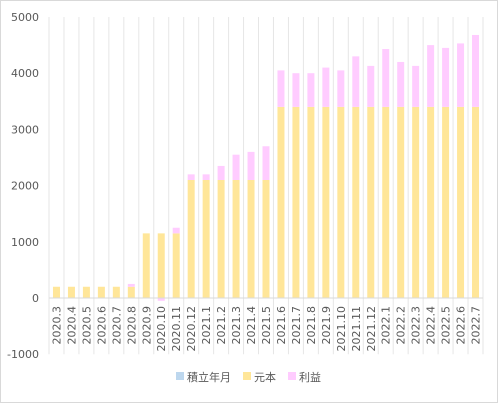 This screenshot has width=498, height=407. I want to click on y-tick-label: 3000, so click(25, 129).